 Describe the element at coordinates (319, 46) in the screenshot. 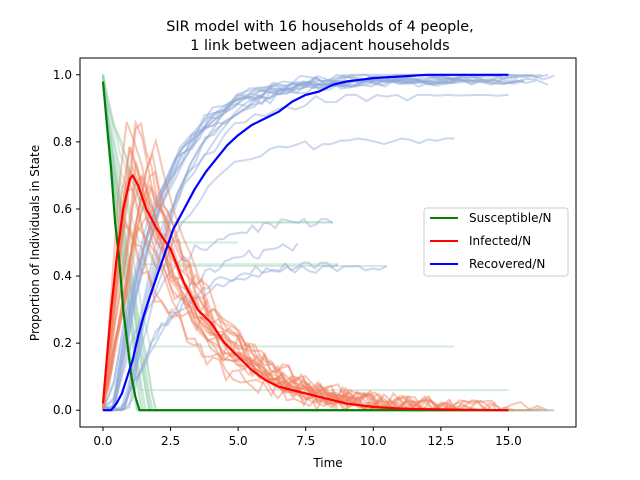

I see `chart-title-line2: 1 link between adjacent households` at that location.